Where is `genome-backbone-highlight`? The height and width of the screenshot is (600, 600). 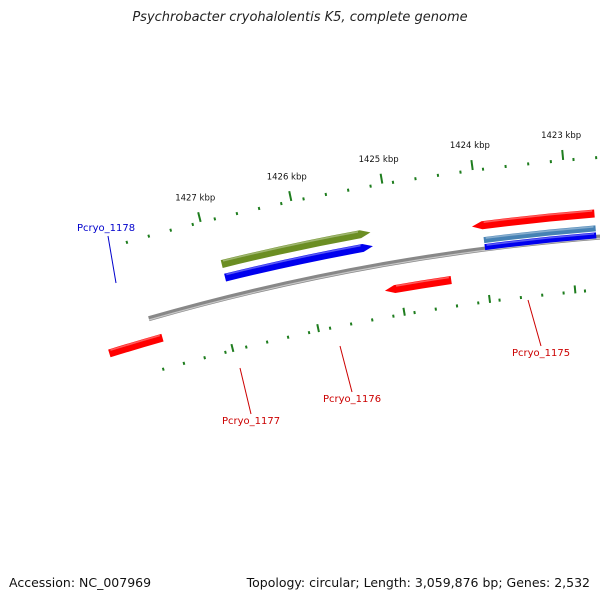
genome-backbone-highlight is located at coordinates (374, 279).